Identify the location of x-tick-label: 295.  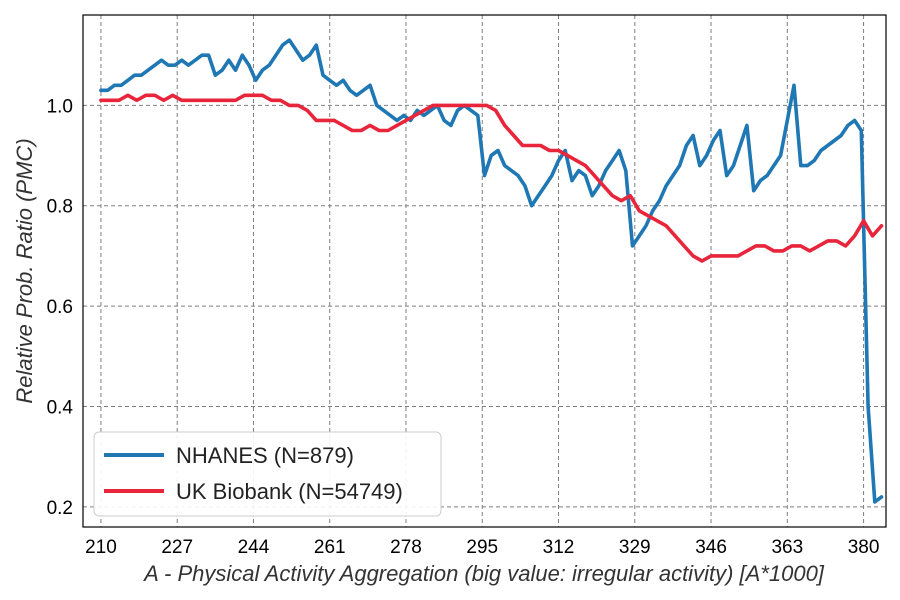
(482, 547).